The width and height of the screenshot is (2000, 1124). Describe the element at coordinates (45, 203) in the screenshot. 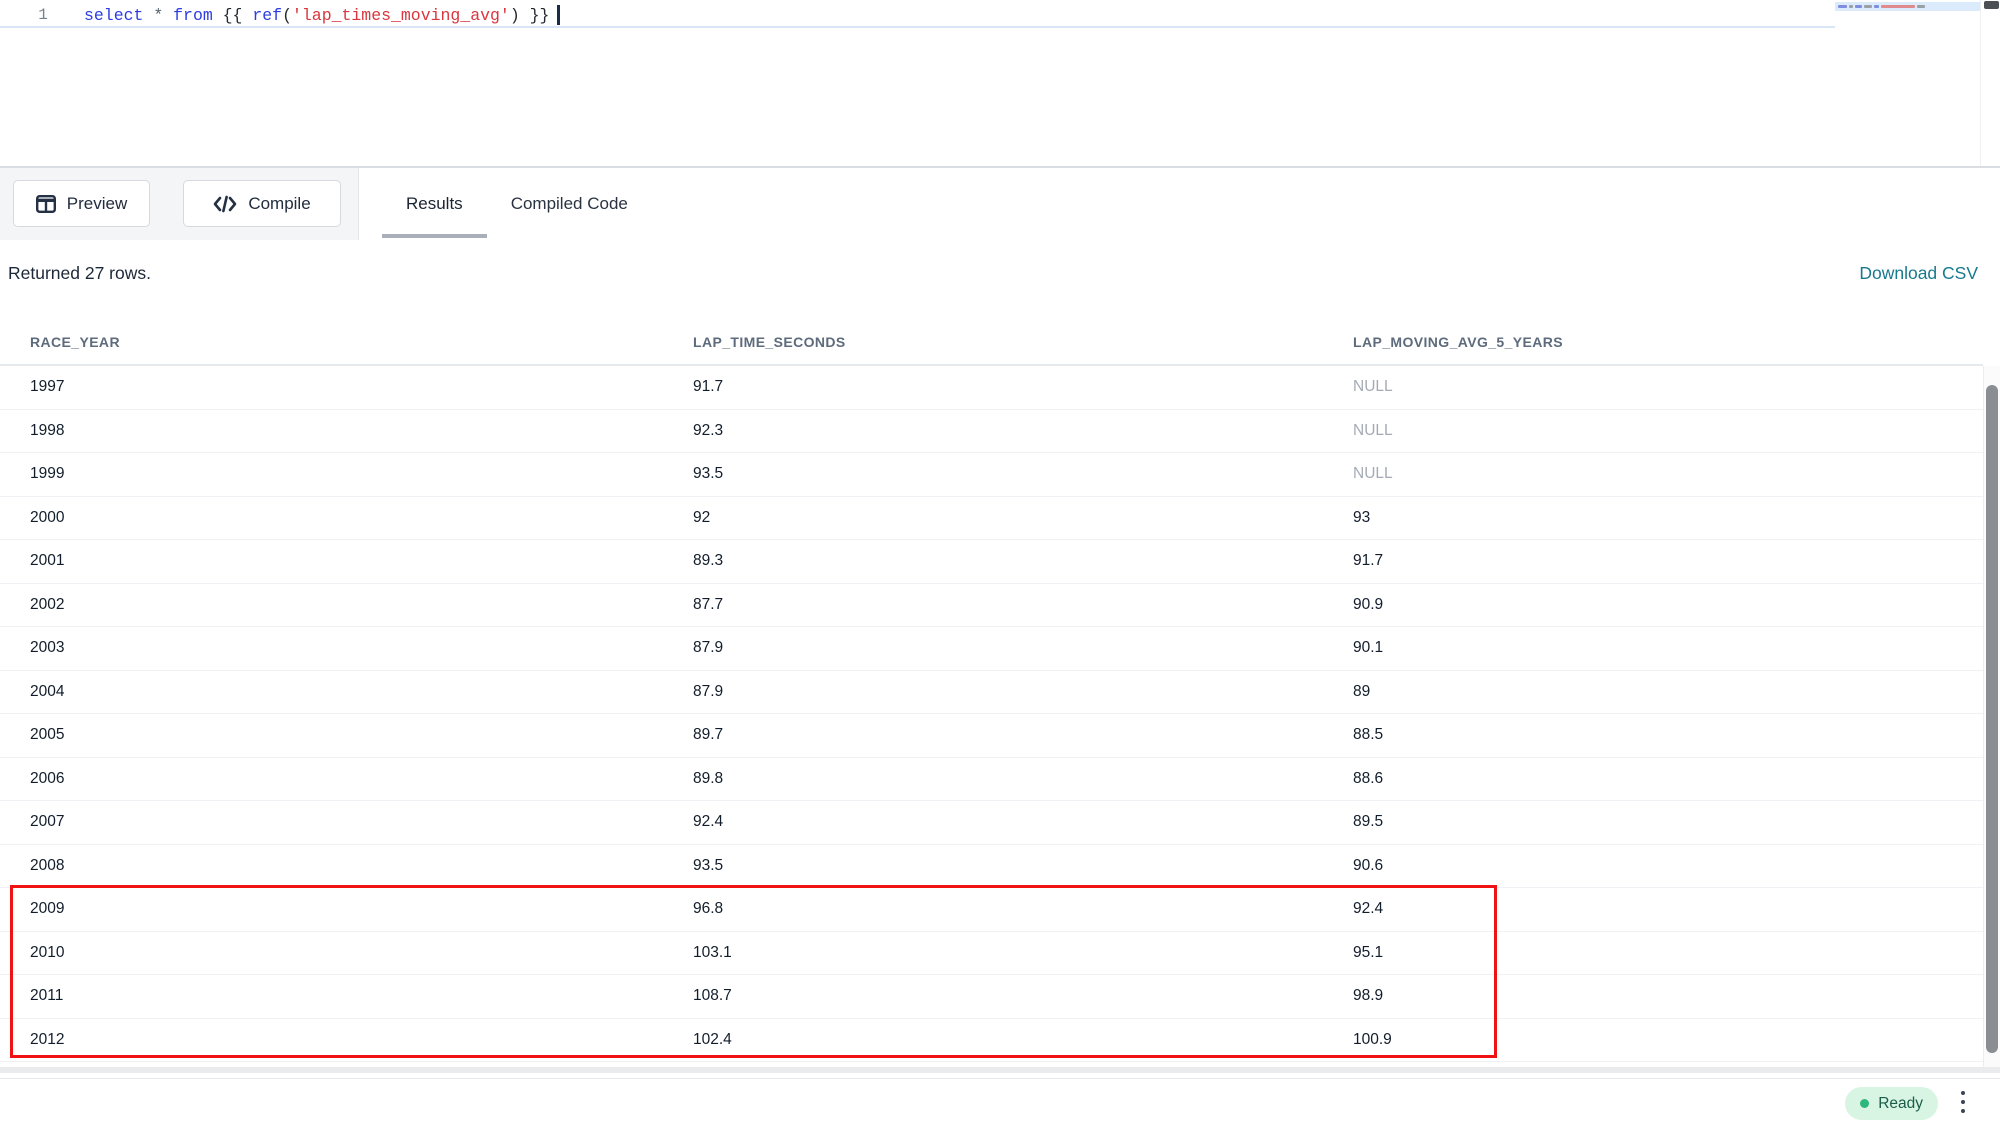

I see `table-grid-icon` at that location.